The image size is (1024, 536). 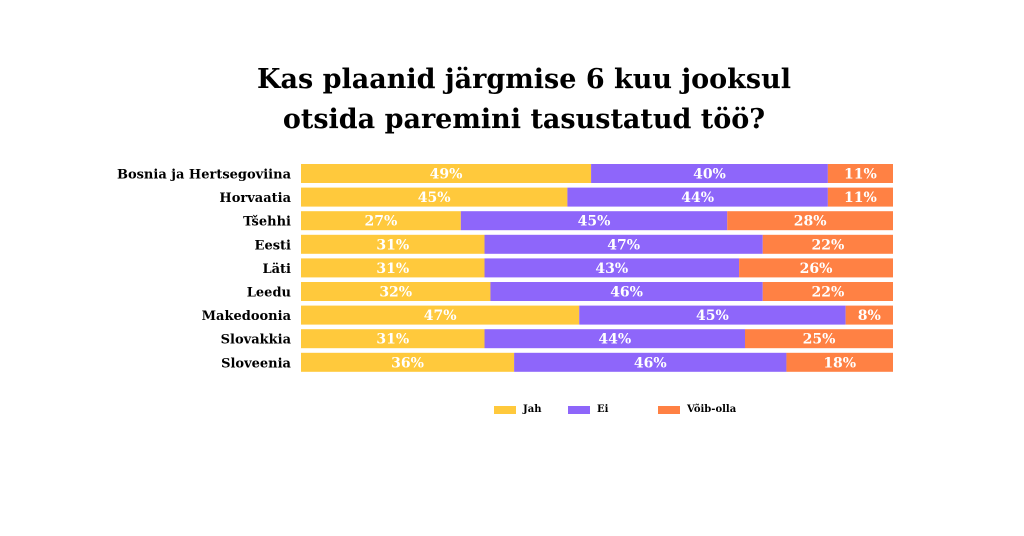 What do you see at coordinates (532, 409) in the screenshot?
I see `legend-label-jah: Jah` at bounding box center [532, 409].